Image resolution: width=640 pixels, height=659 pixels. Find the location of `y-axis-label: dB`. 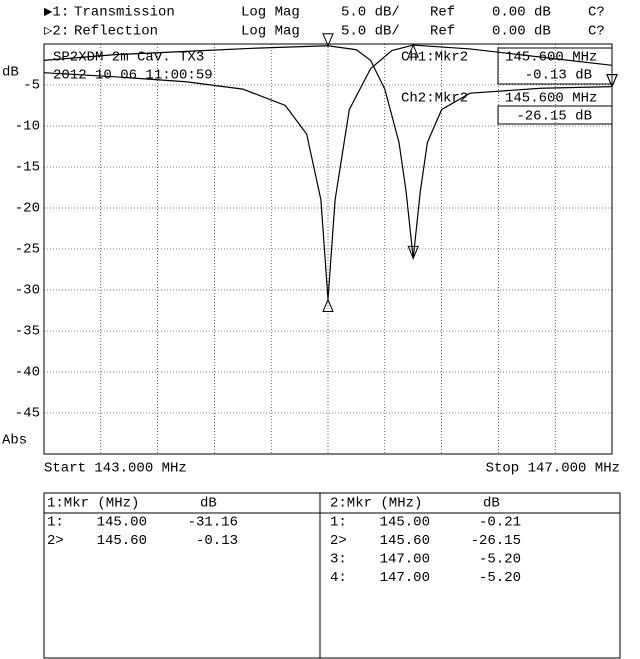

y-axis-label: dB is located at coordinates (10, 73).